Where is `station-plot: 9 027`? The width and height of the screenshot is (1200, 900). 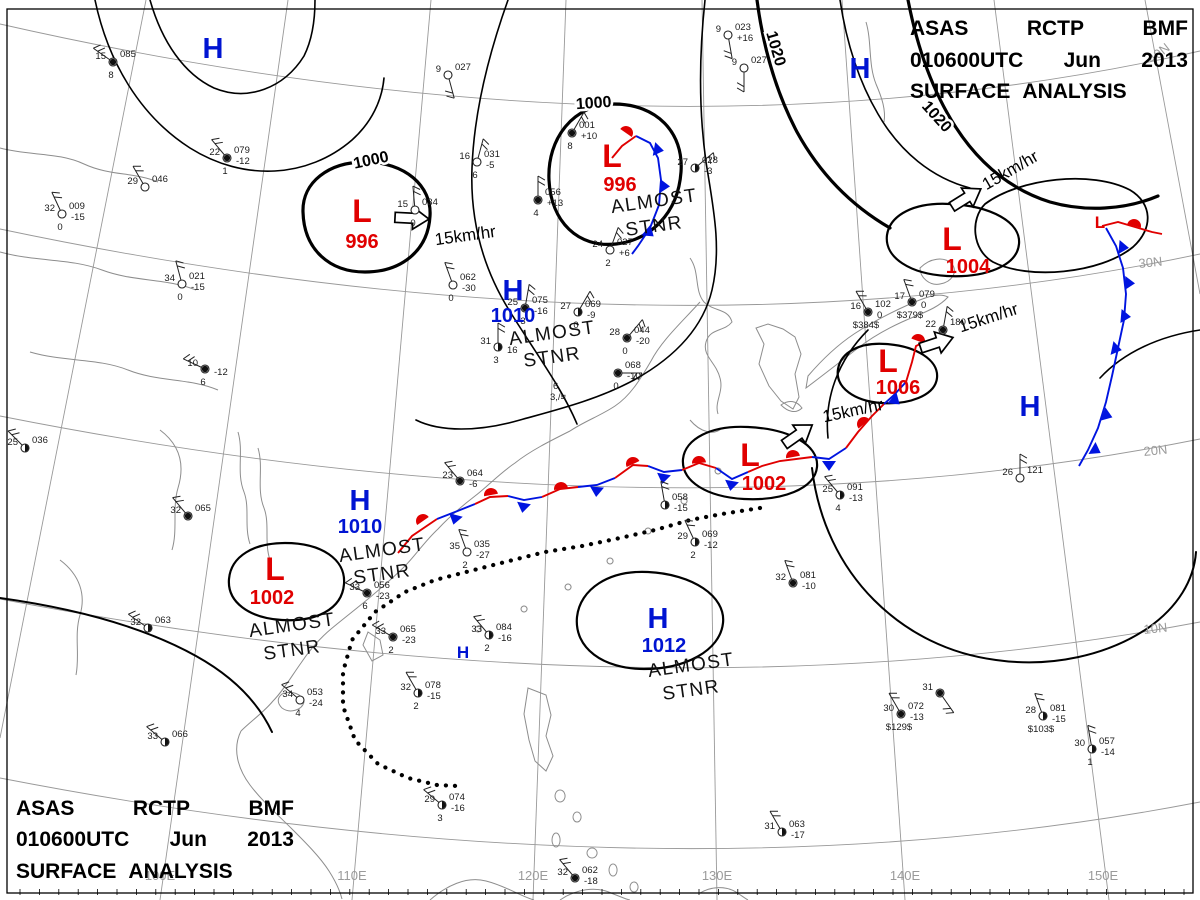 station-plot: 9 027 is located at coordinates (749, 74).